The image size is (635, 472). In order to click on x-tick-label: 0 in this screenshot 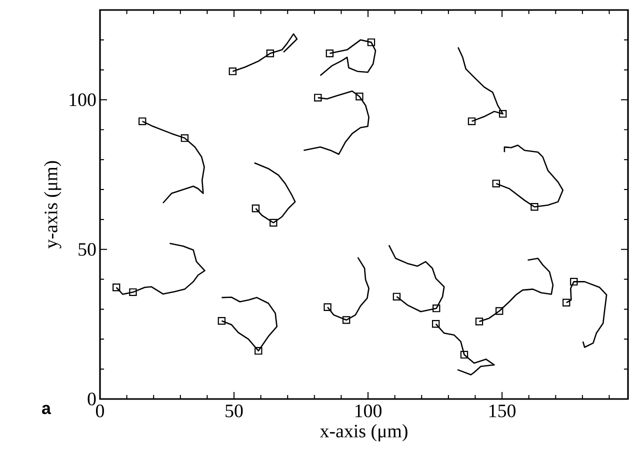, I will do `click(100, 411)`.